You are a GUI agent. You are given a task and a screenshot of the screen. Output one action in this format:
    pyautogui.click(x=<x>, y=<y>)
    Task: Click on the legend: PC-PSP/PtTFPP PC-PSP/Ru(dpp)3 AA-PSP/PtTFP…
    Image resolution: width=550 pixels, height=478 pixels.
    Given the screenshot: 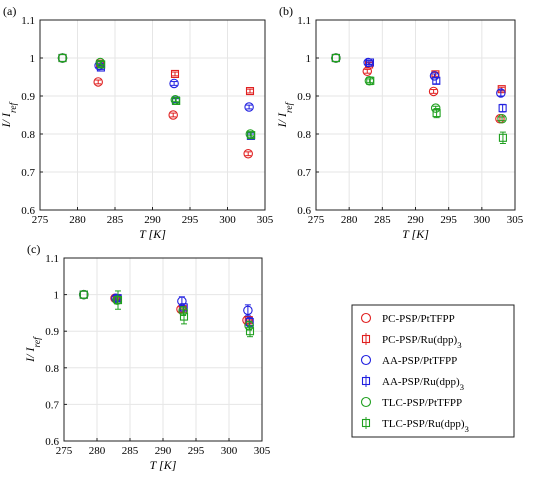 What is the action you would take?
    pyautogui.click(x=433, y=371)
    